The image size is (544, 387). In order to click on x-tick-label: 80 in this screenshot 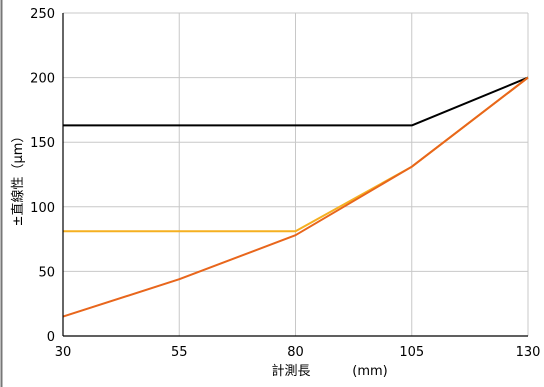, I will do `click(295, 352)`.